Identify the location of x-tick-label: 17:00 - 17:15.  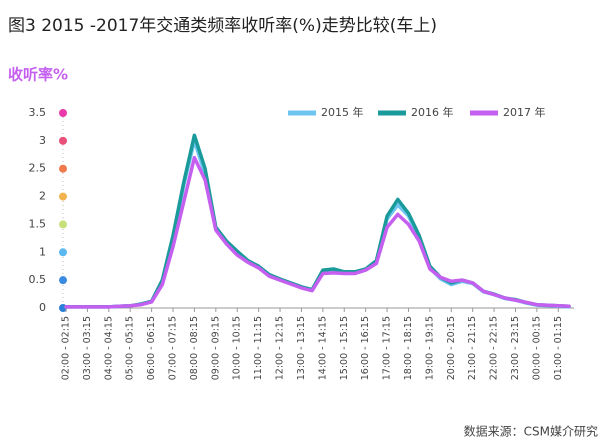
(387, 348).